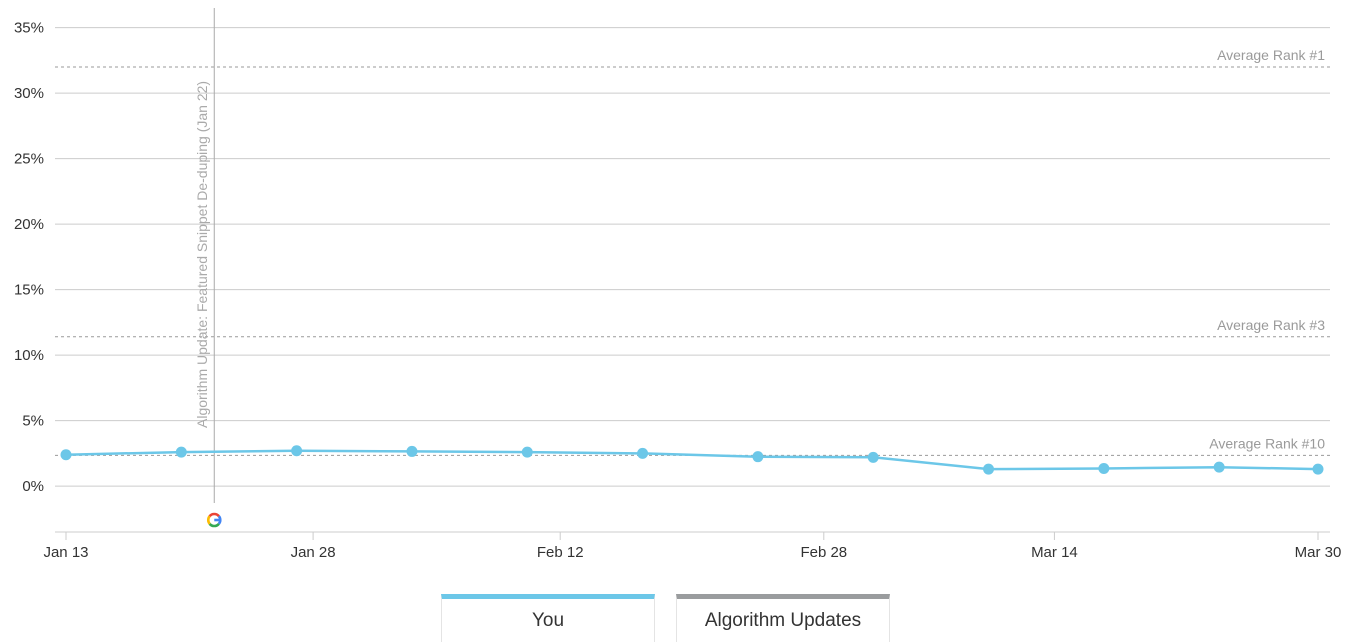  Describe the element at coordinates (29, 355) in the screenshot. I see `y-tick-label: 10%` at that location.